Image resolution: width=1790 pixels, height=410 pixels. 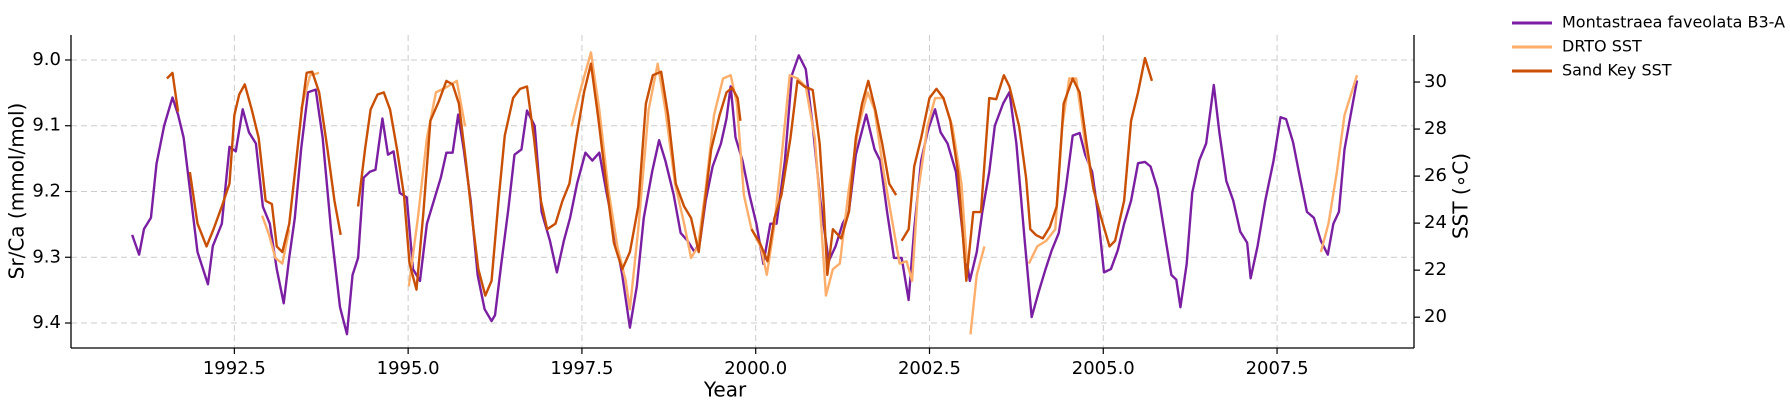 What do you see at coordinates (1617, 70) in the screenshot?
I see `legend-label: Sand Key SST` at bounding box center [1617, 70].